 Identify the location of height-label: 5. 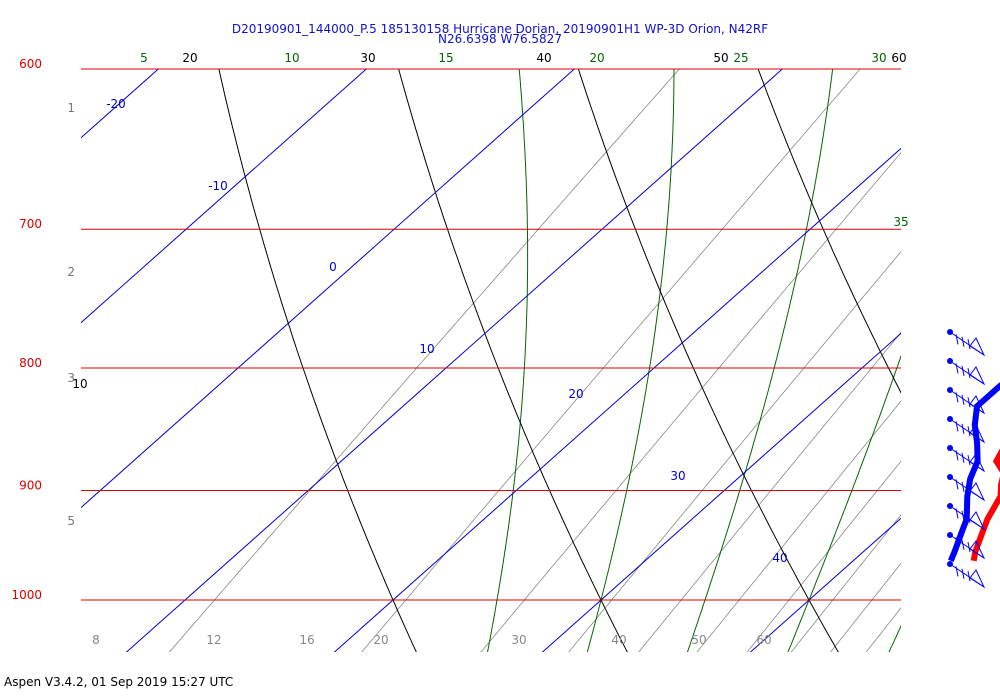
(71, 521).